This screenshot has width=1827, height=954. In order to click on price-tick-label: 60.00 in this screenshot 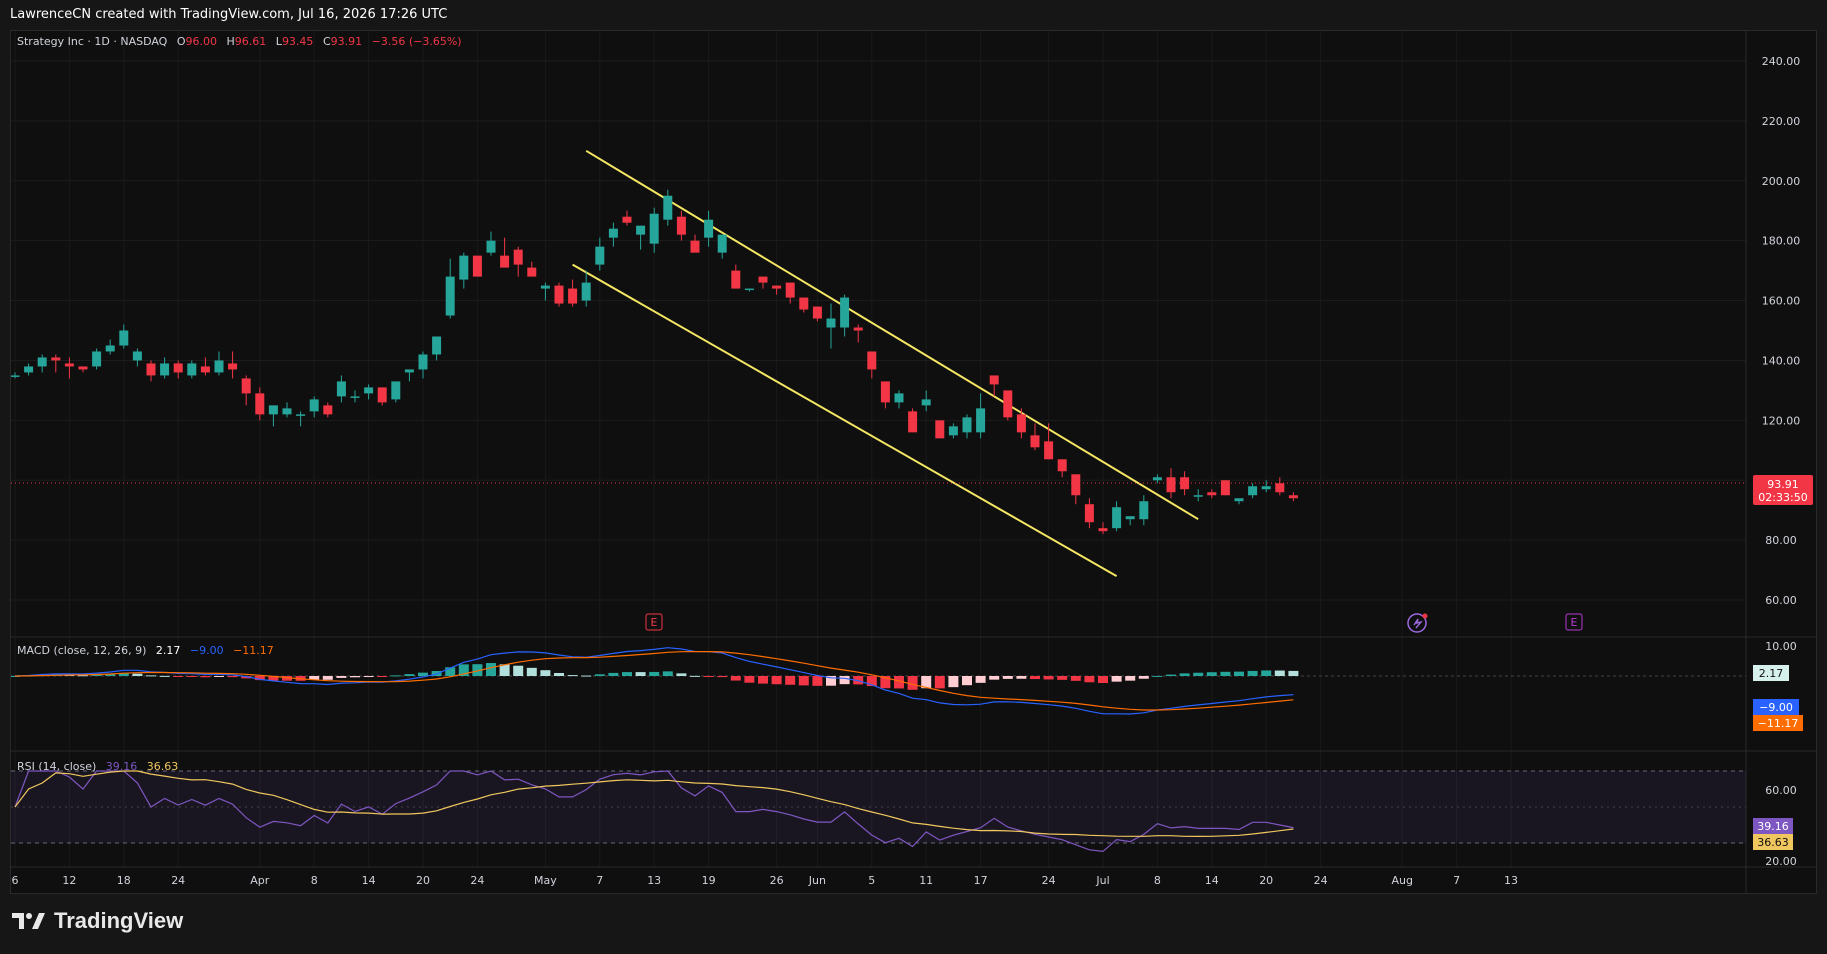, I will do `click(1781, 600)`.